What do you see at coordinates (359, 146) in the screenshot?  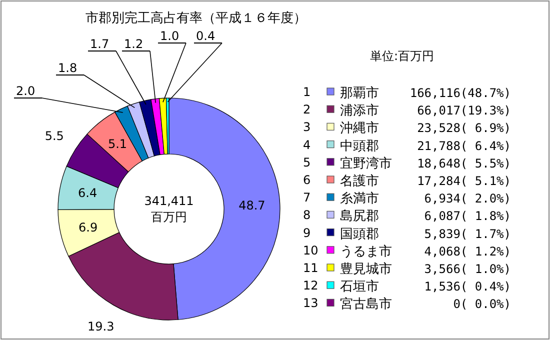 I see `legend-label: 中頭郡` at bounding box center [359, 146].